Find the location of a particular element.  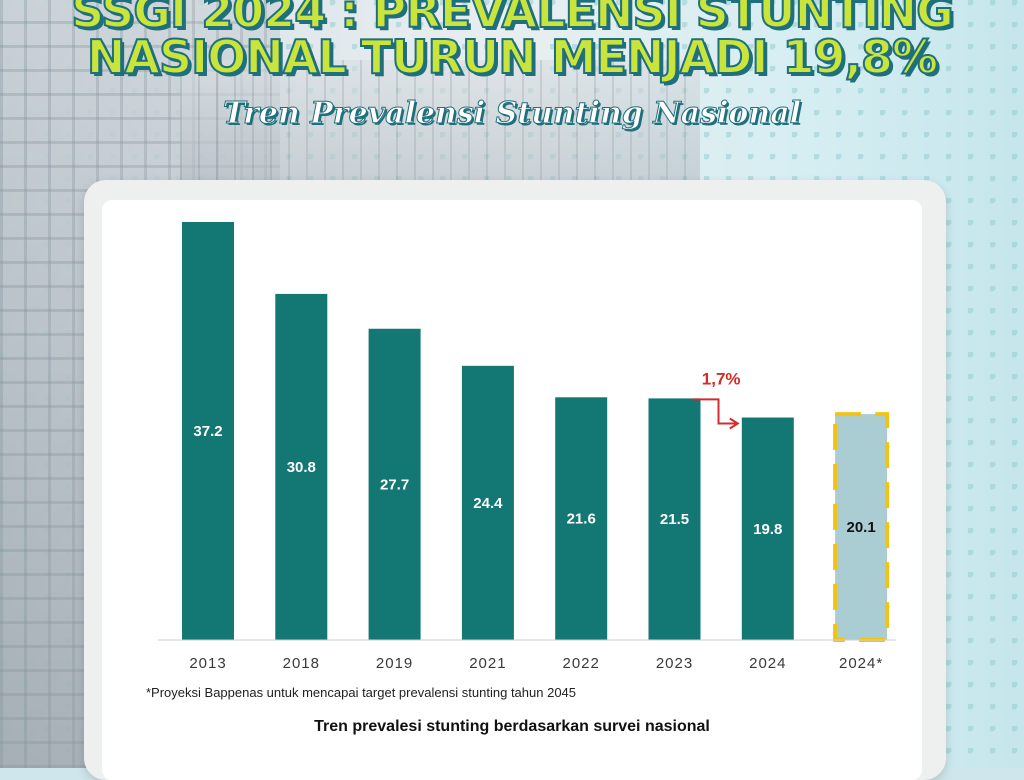

x-tick-label-2018: 2018 is located at coordinates (301, 663).